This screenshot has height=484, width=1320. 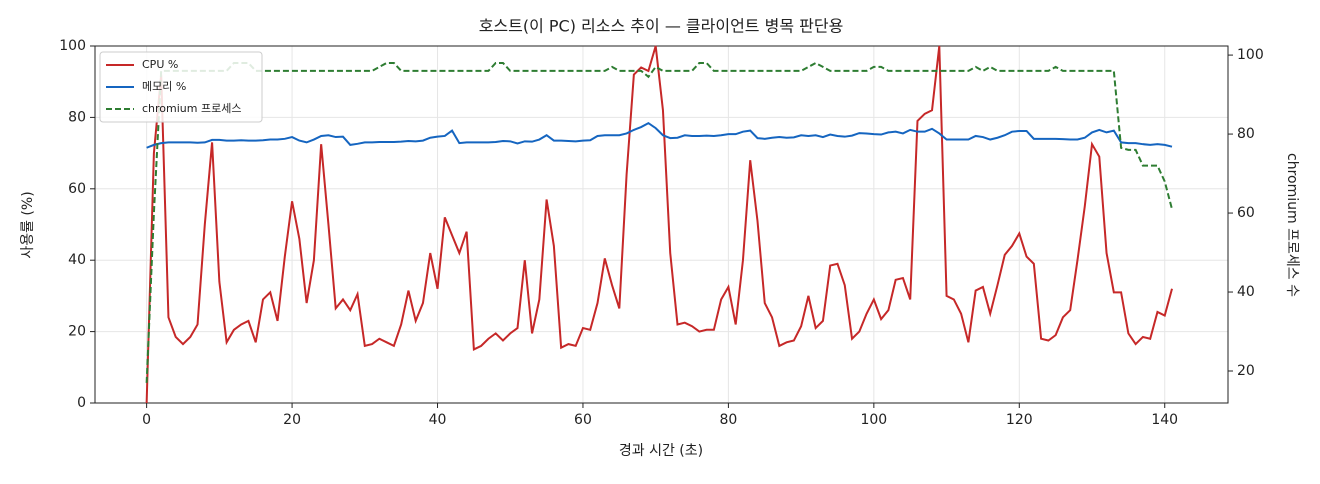 What do you see at coordinates (146, 420) in the screenshot?
I see `x-tick-label: 0` at bounding box center [146, 420].